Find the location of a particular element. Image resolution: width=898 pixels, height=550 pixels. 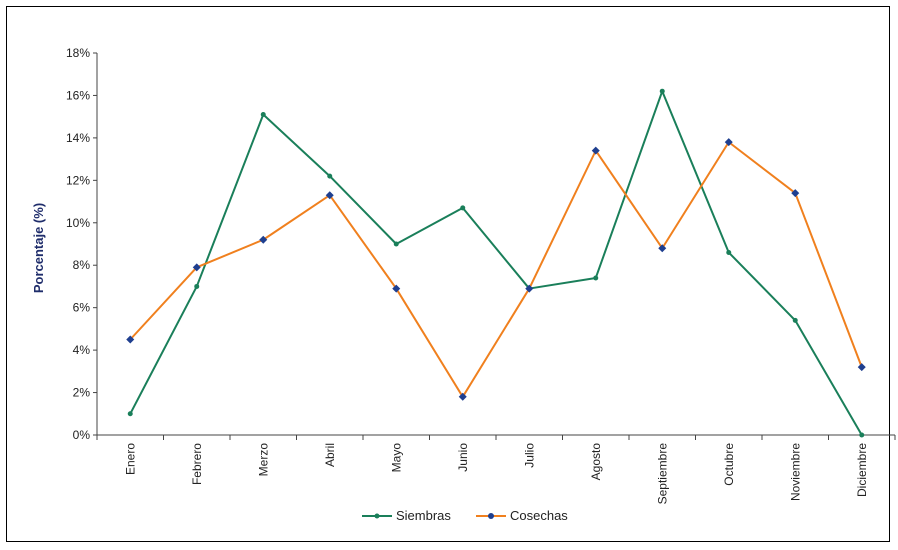

x-tick-label: Enero is located at coordinates (130, 459).